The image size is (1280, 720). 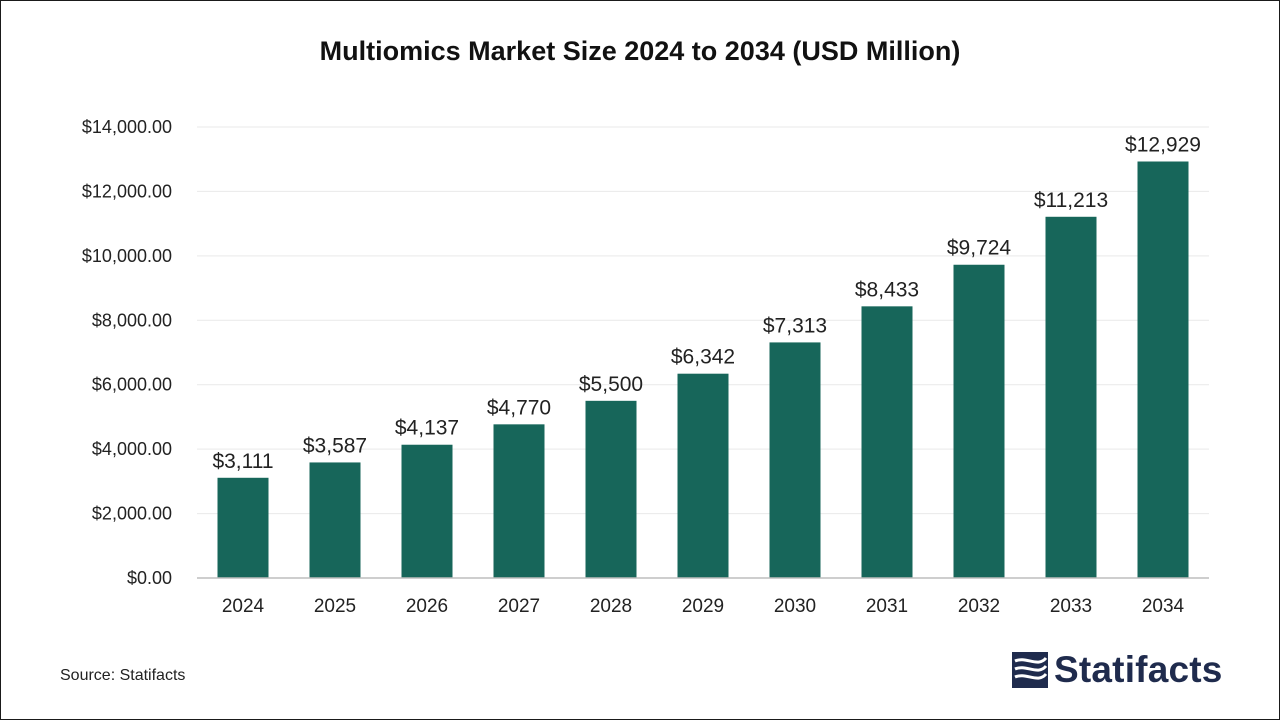 I want to click on data-label: $5,500, so click(x=611, y=384).